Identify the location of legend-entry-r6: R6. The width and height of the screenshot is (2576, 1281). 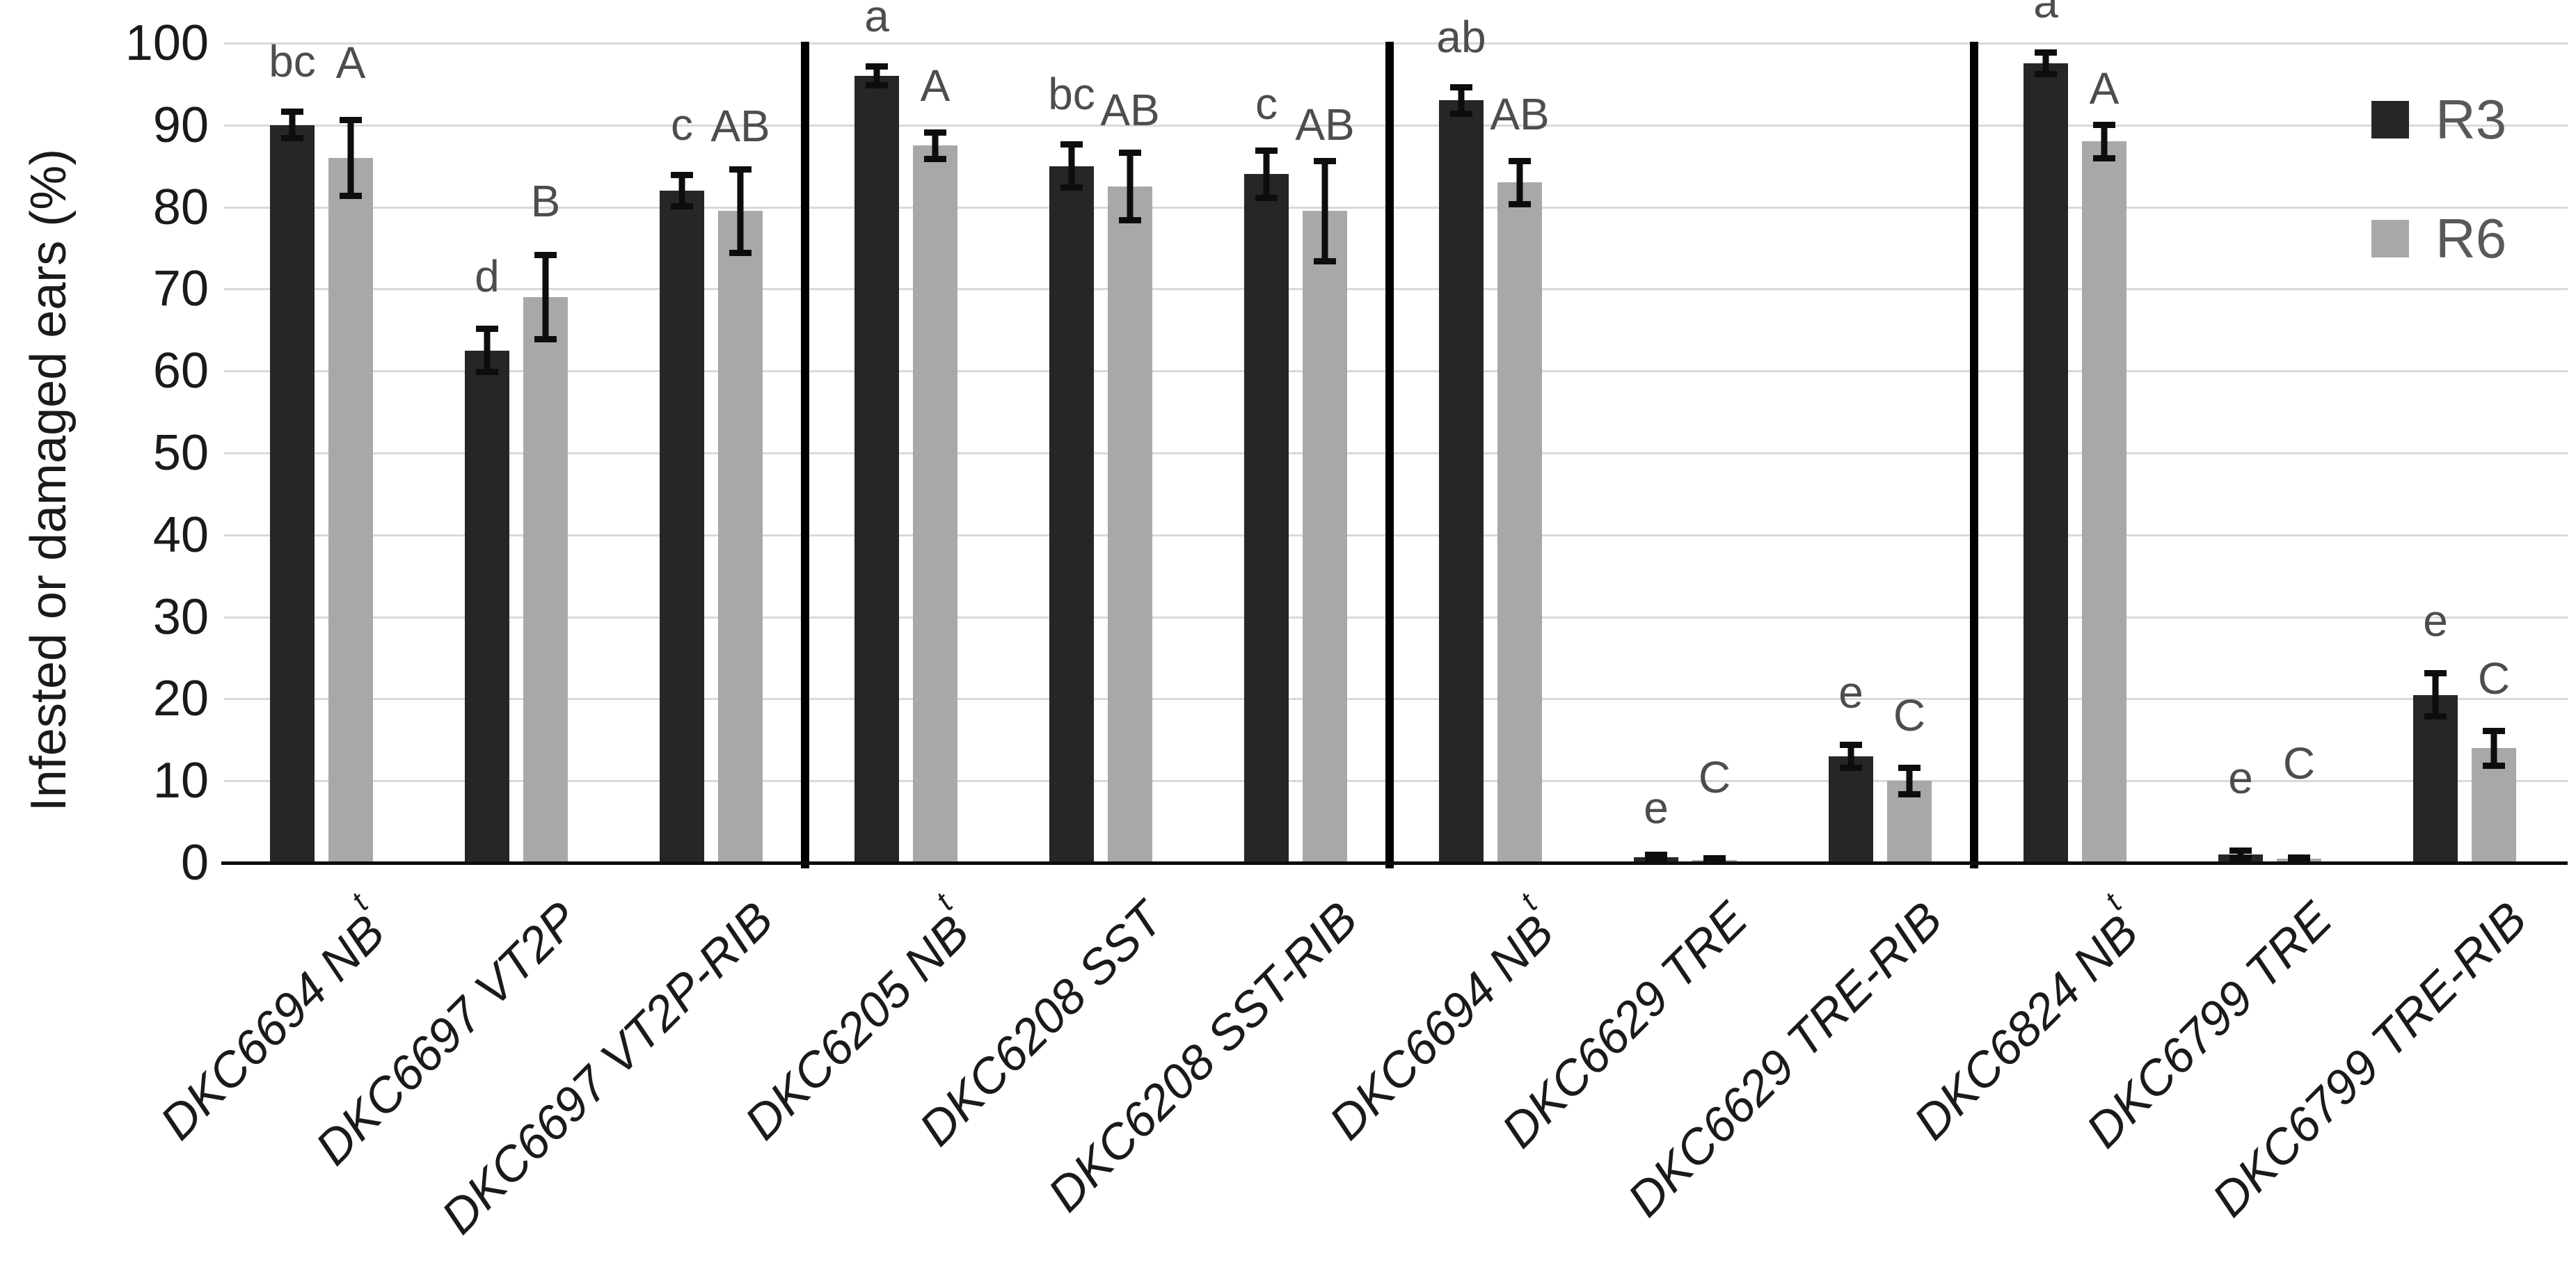
(2438, 238).